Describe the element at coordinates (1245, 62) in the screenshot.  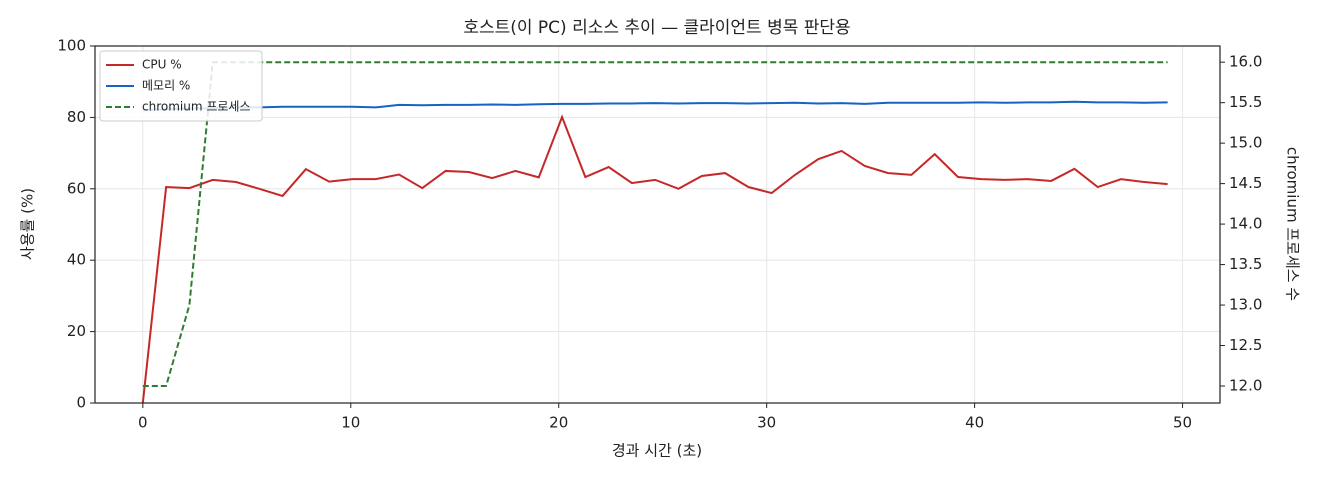
I see `y2-tick-label: 16.0` at that location.